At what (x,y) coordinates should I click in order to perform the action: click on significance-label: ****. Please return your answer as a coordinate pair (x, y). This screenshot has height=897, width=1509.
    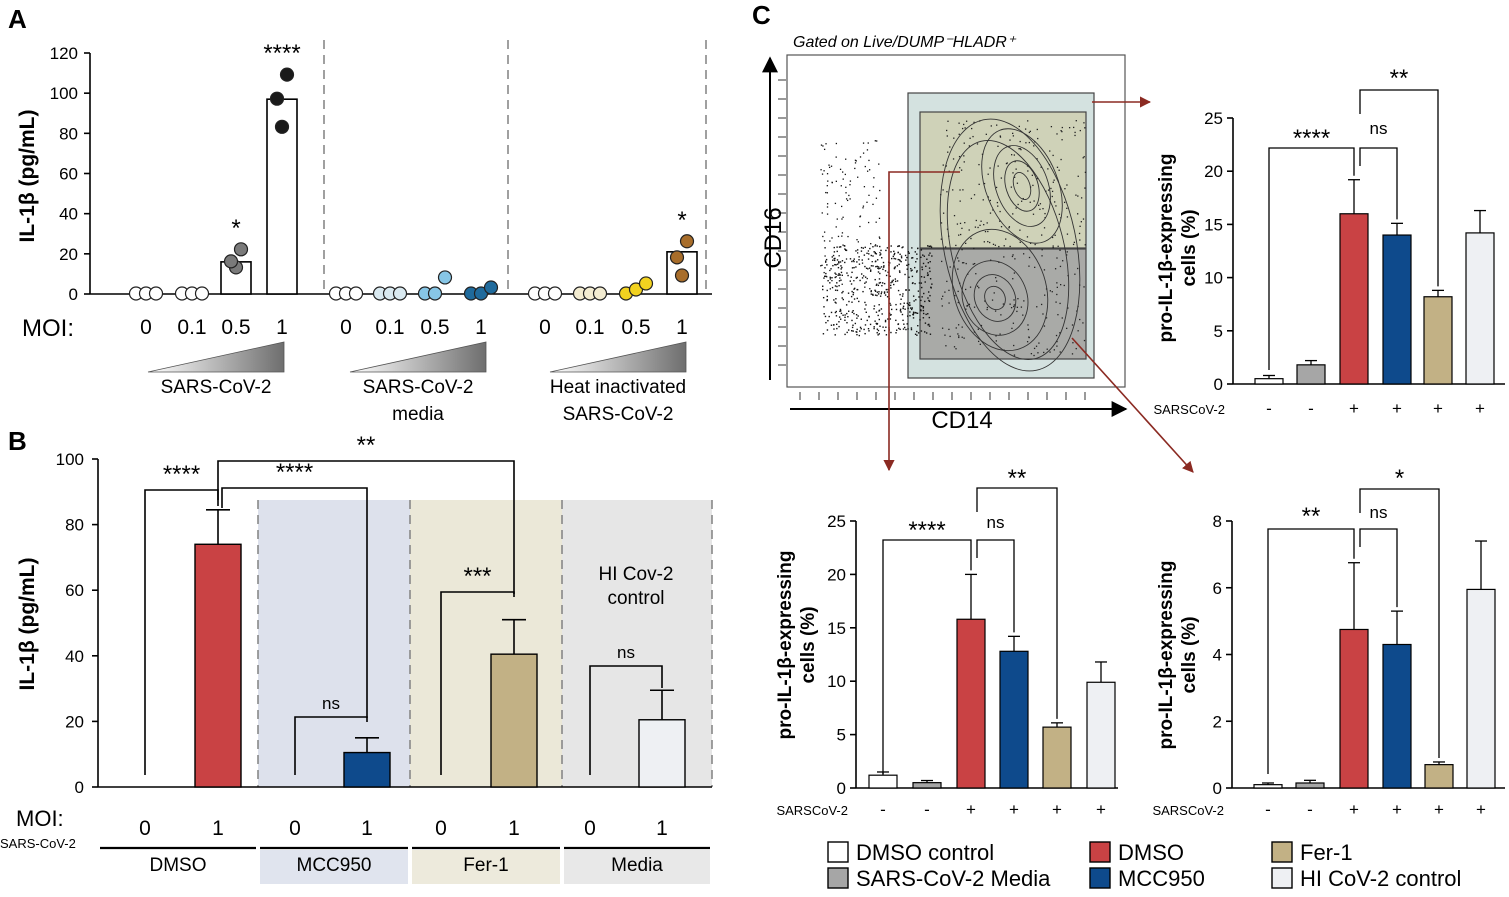
    Looking at the image, I should click on (181, 474).